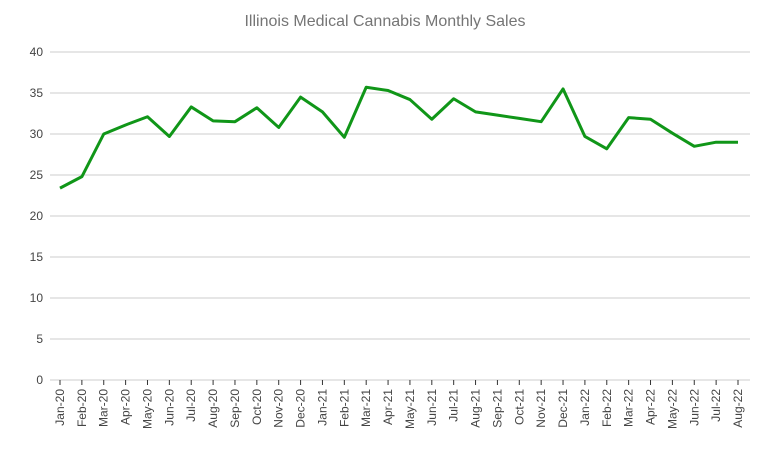 This screenshot has height=454, width=767. What do you see at coordinates (384, 21) in the screenshot?
I see `chart-title: Illinois Medical Cannabis Monthly Sales` at bounding box center [384, 21].